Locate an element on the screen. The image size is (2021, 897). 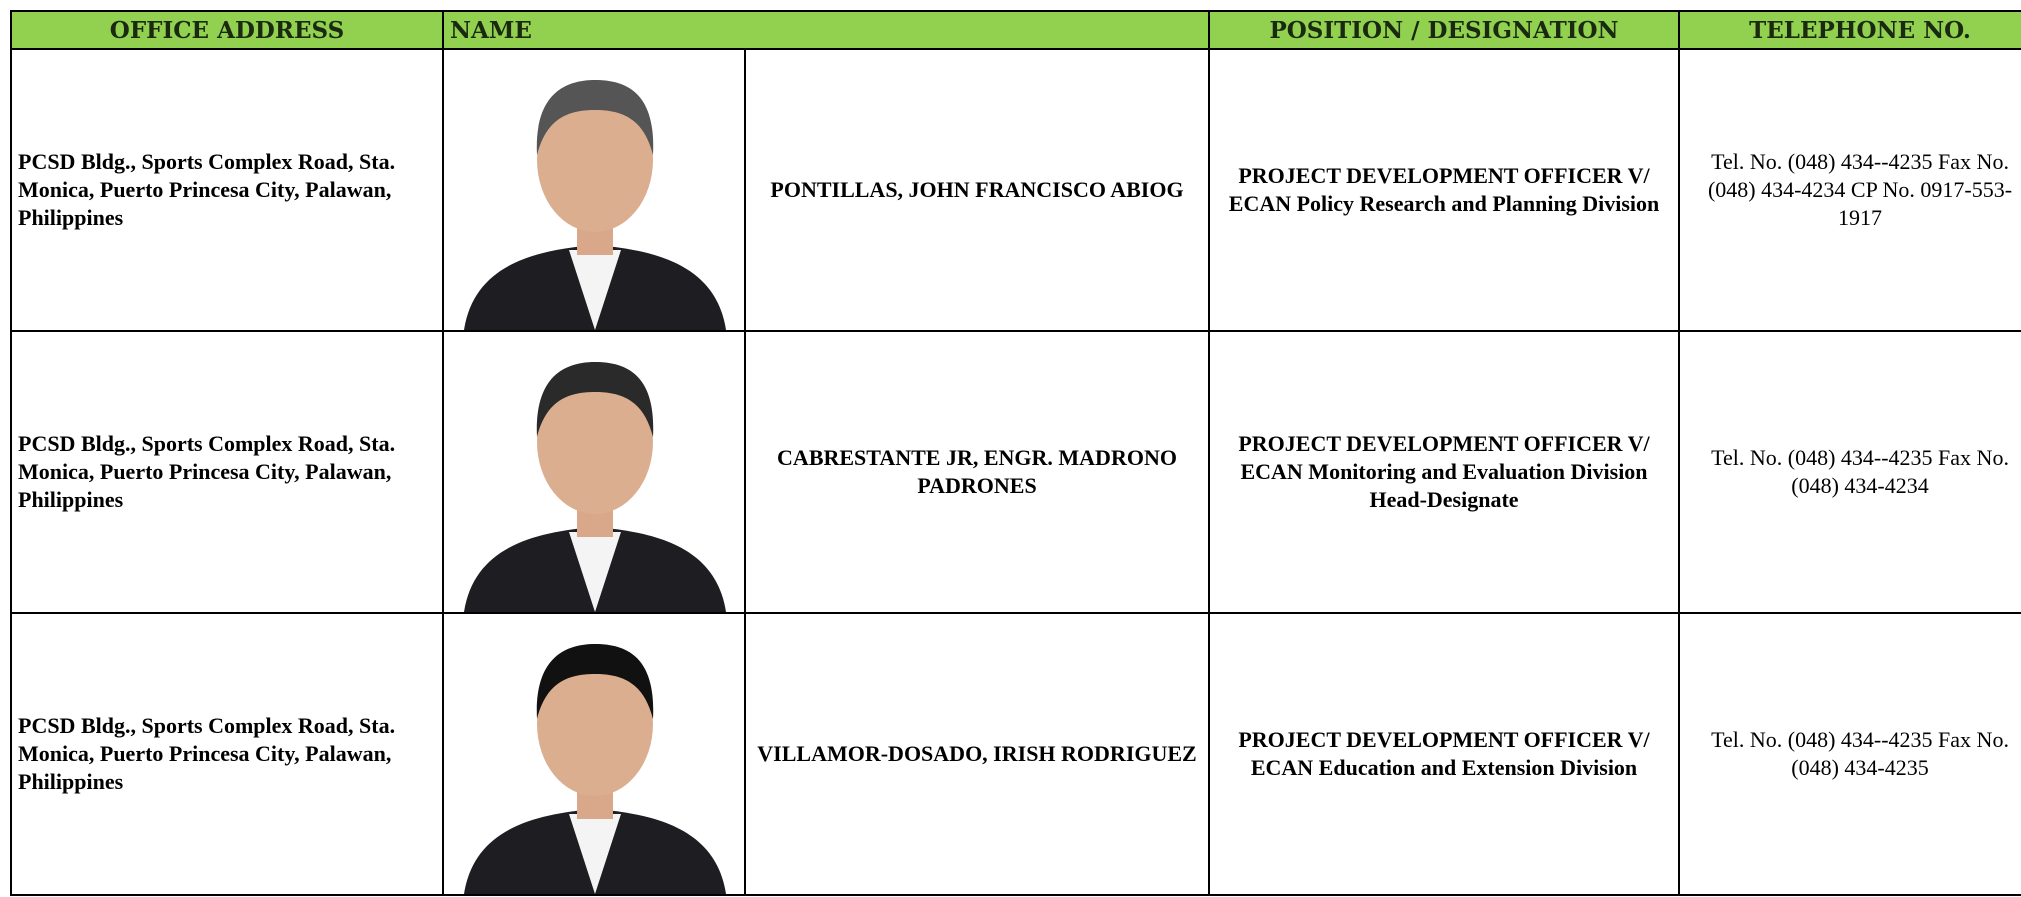
name-cell: PONTILLAS, JOHN FRANCISCO ABIOG is located at coordinates (977, 190).